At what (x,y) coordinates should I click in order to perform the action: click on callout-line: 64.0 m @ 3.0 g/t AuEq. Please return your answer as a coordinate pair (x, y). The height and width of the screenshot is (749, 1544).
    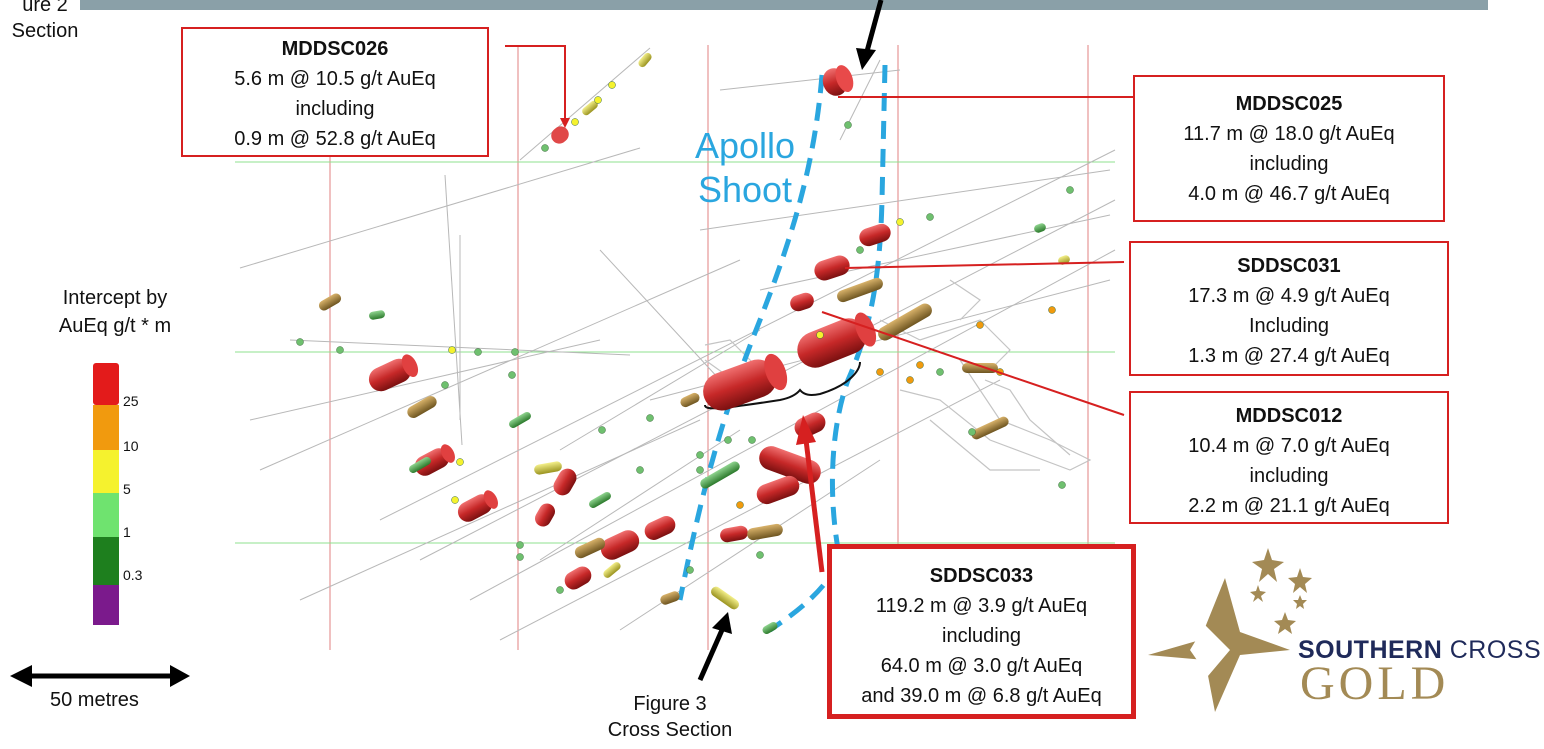
    Looking at the image, I should click on (981, 666).